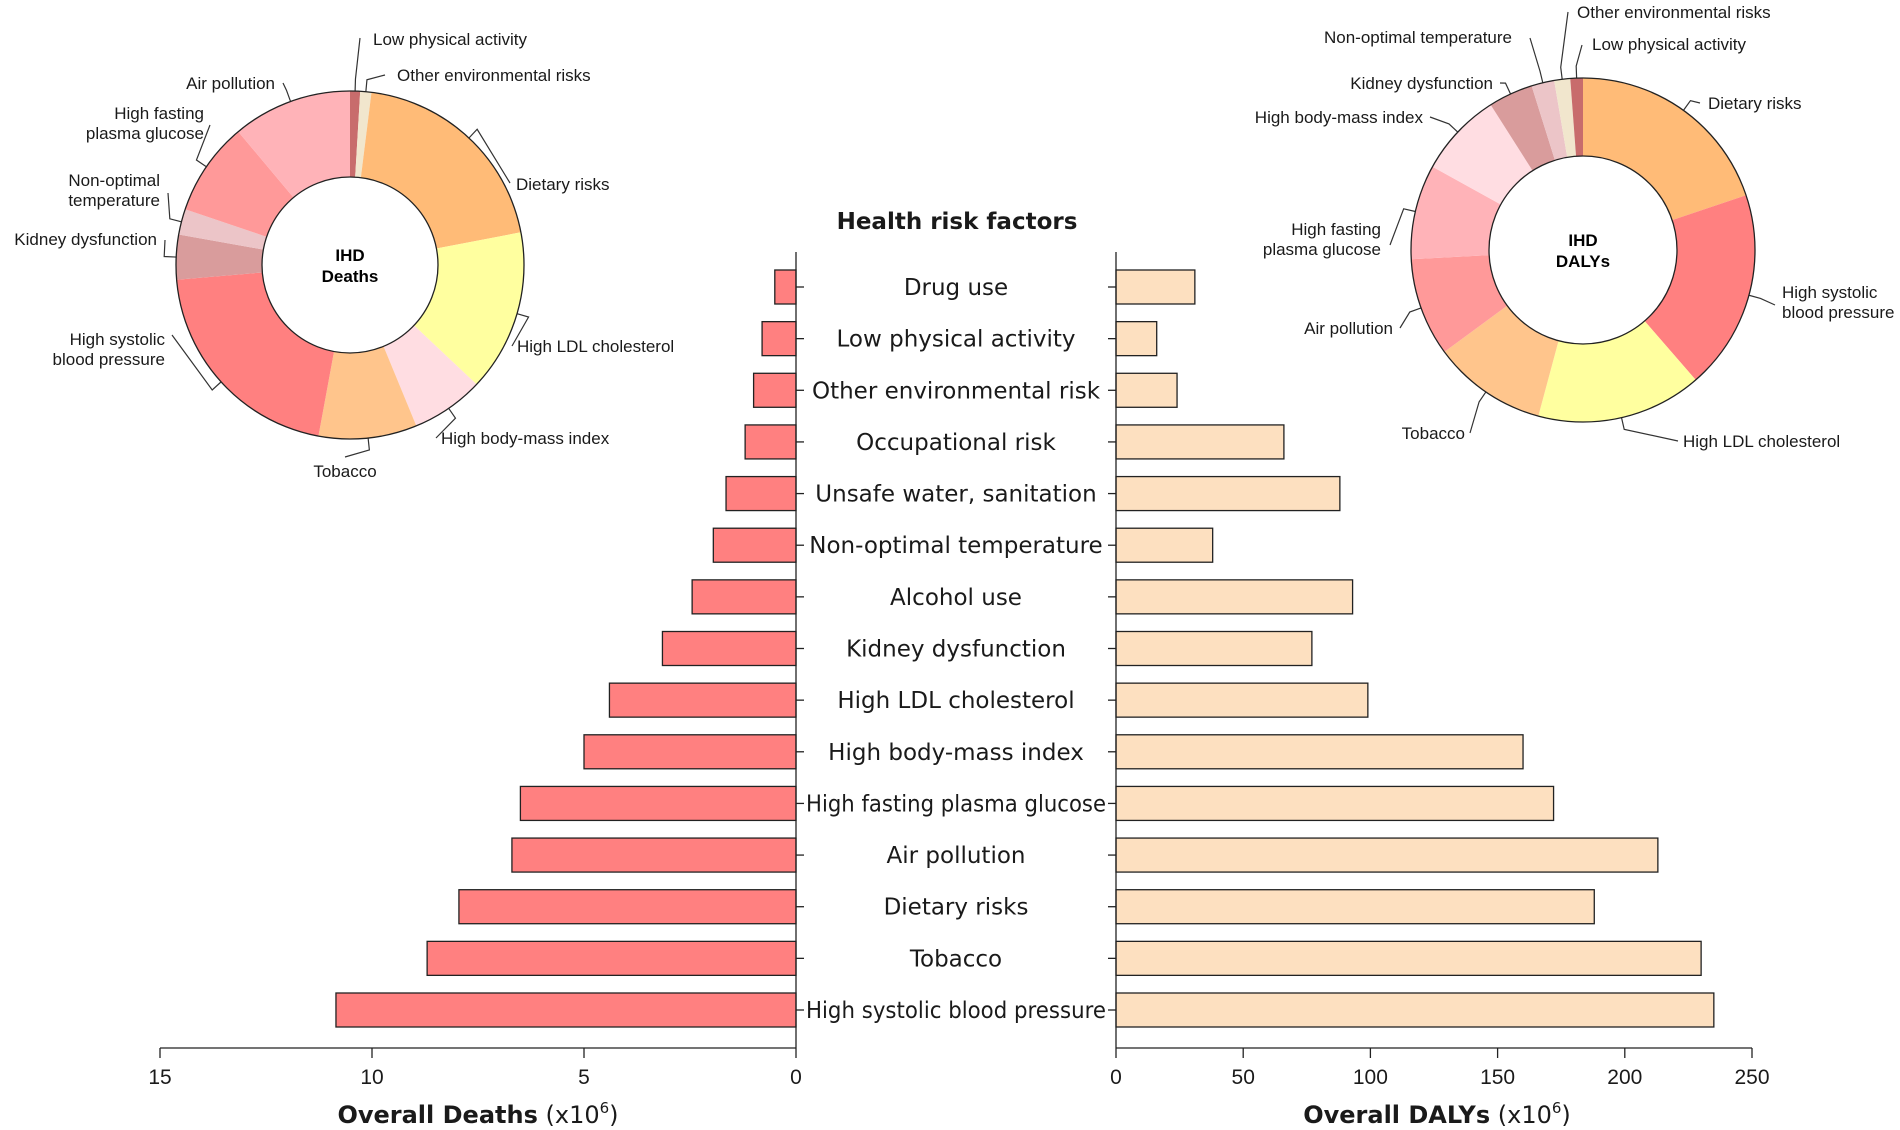 This screenshot has height=1130, width=1900. What do you see at coordinates (1433, 433) in the screenshot?
I see `dalys-donut-label-3-0: Tobacco` at bounding box center [1433, 433].